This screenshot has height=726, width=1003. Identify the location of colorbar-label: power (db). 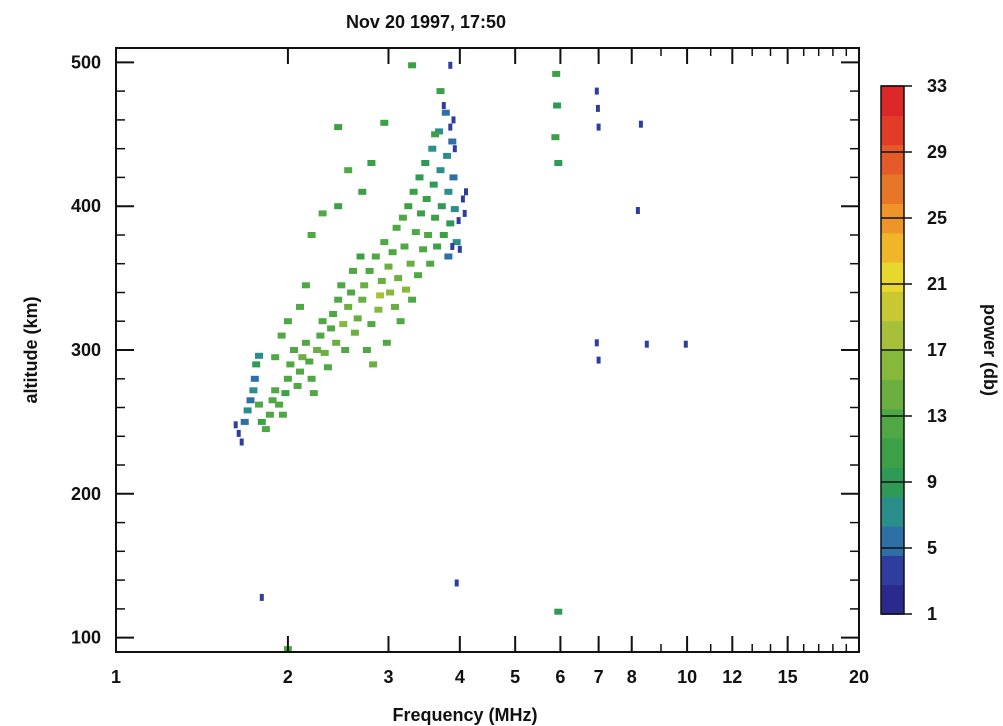
(990, 350).